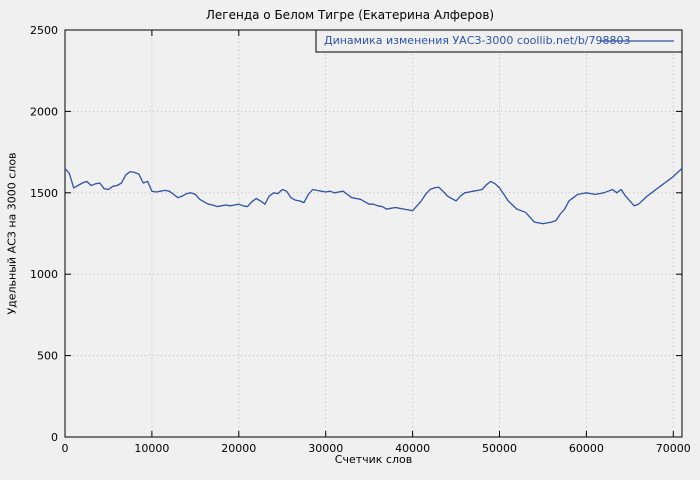 This screenshot has width=700, height=480. I want to click on y-tick-label: 2500, so click(44, 30).